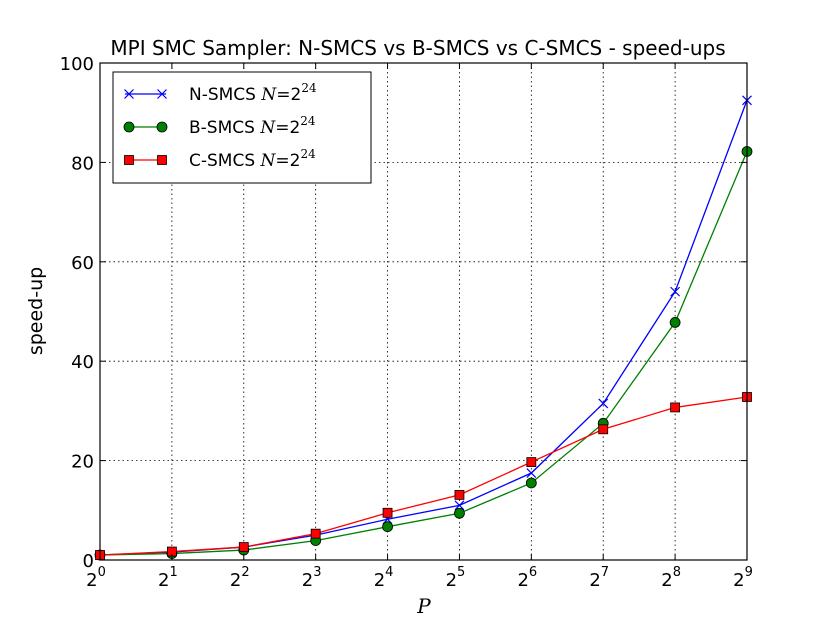  I want to click on x-tick-label: 29, so click(743, 578).